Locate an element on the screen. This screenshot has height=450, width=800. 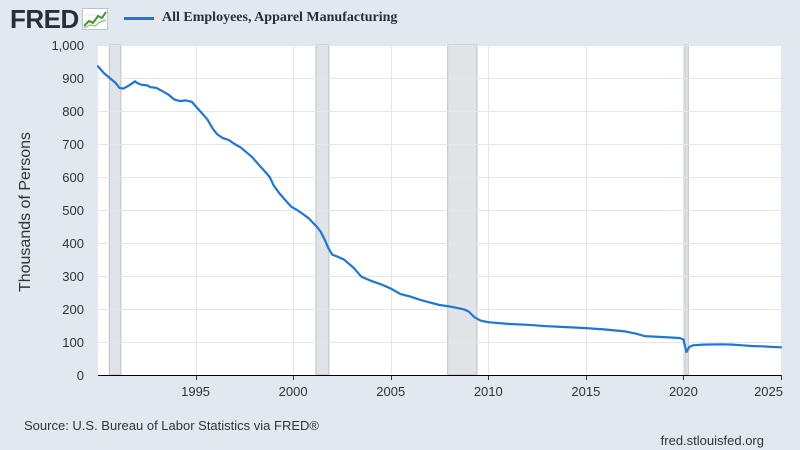
fred-logo: FRED is located at coordinates (59, 19).